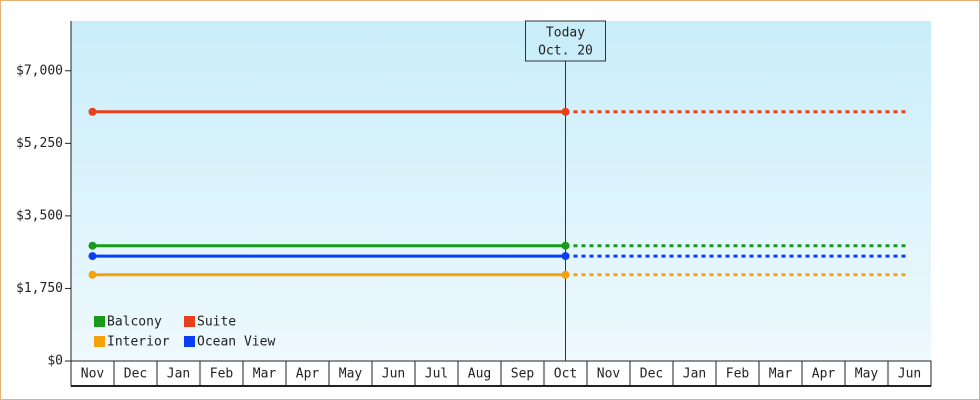 This screenshot has width=980, height=400. Describe the element at coordinates (39, 288) in the screenshot. I see `y-tick-label: $1,750` at that location.